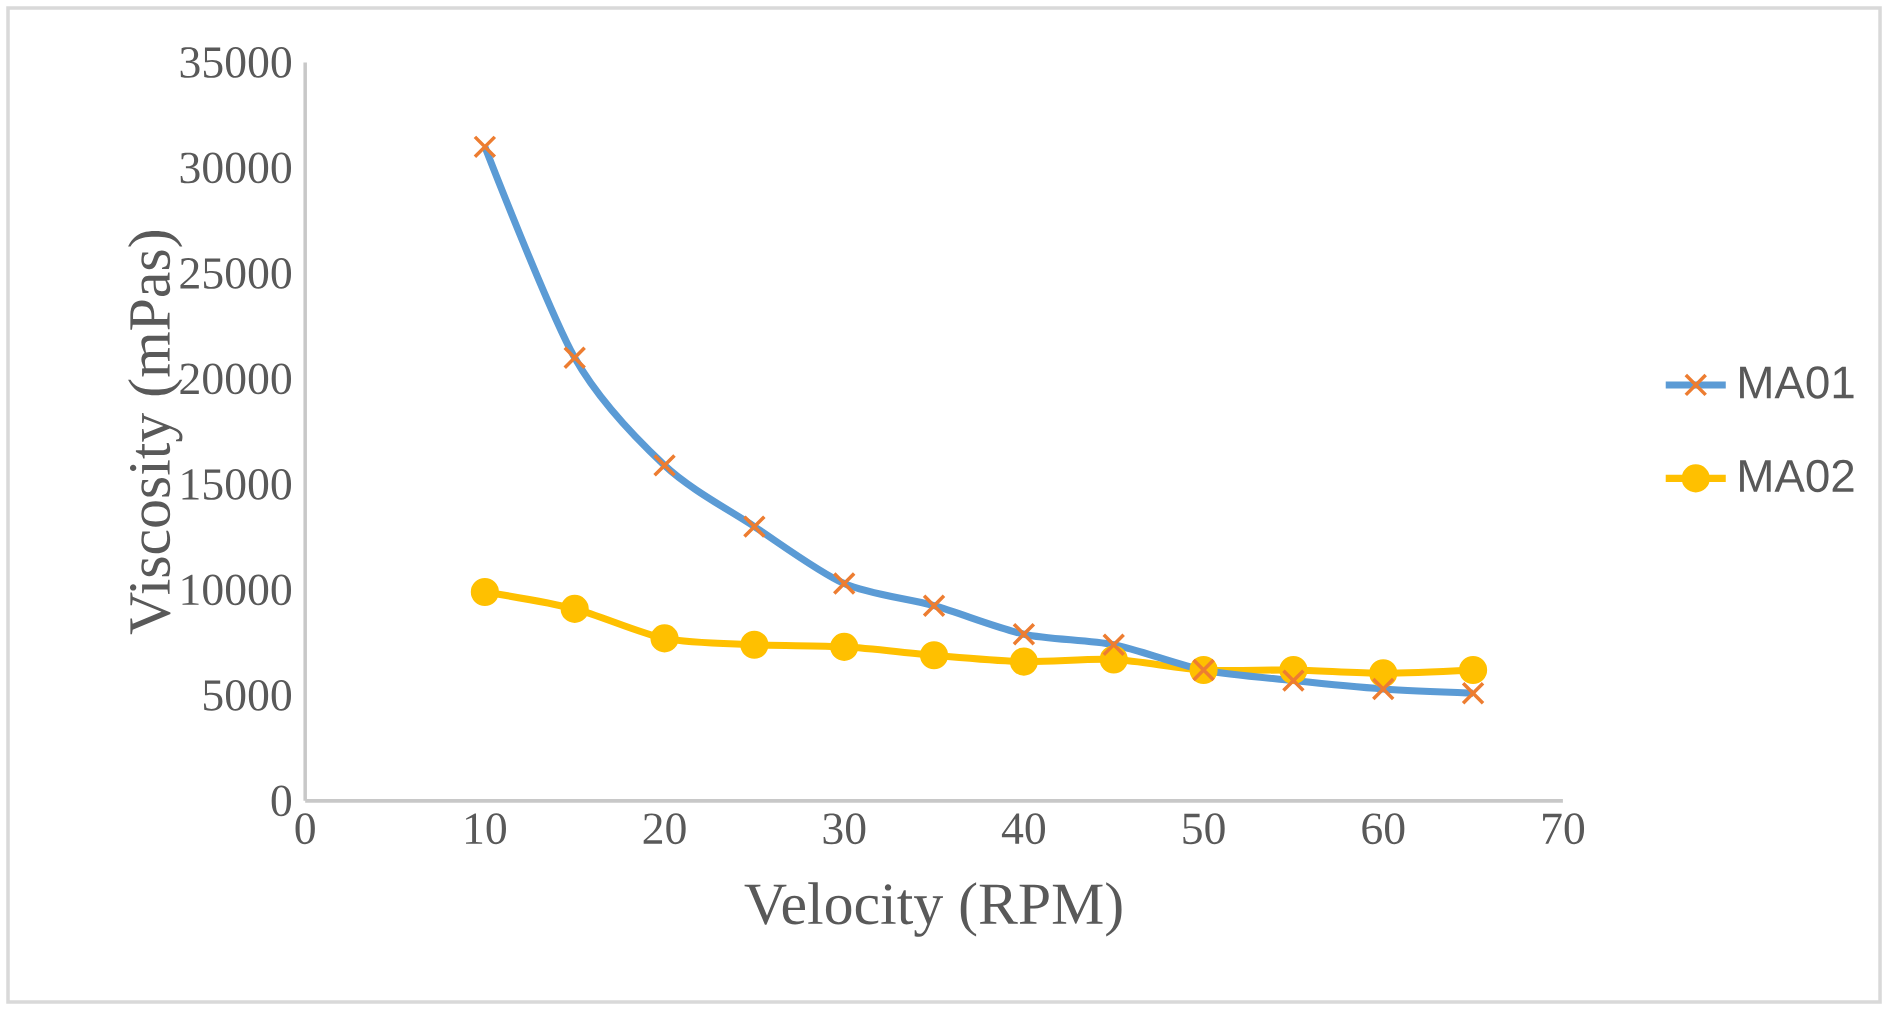 This screenshot has width=1888, height=1010. What do you see at coordinates (237, 590) in the screenshot?
I see `y-tick-label: 10000` at bounding box center [237, 590].